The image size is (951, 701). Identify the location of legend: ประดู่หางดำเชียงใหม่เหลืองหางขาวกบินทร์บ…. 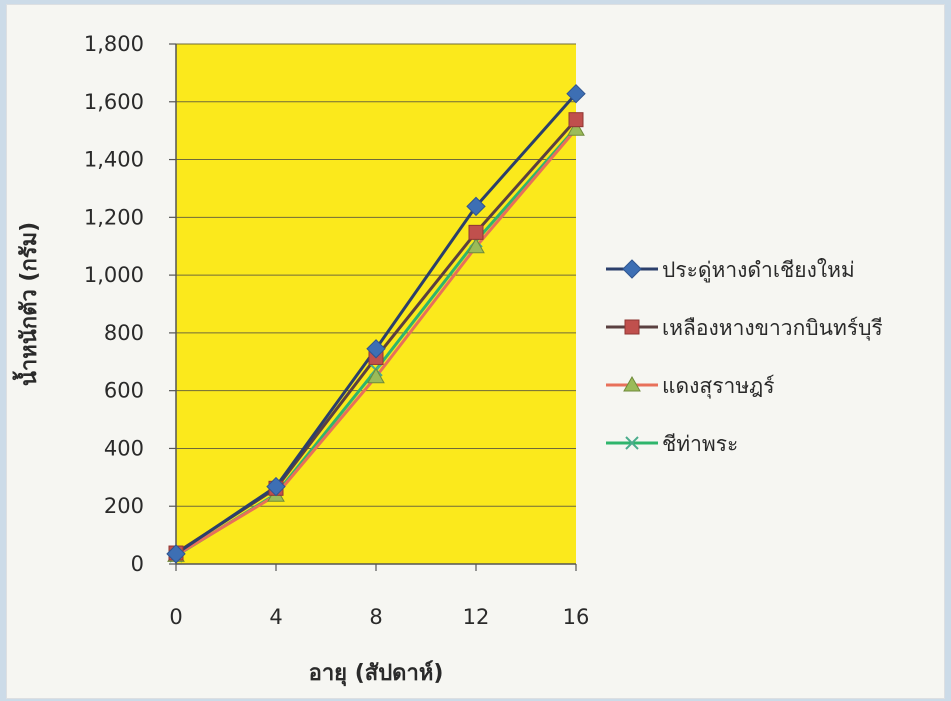
(744, 357).